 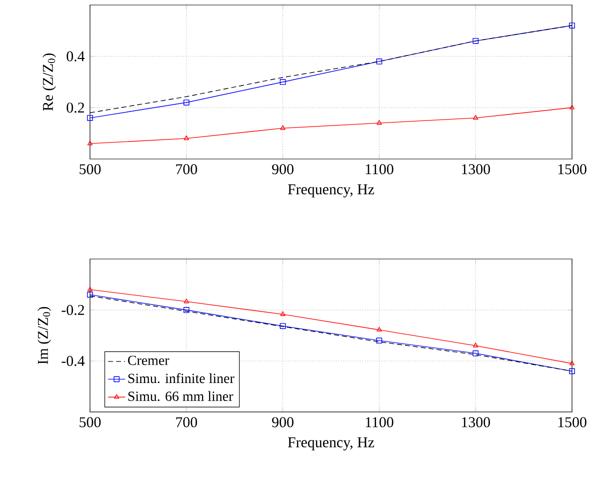 I want to click on y-tick-label: 0.4, so click(x=75, y=56).